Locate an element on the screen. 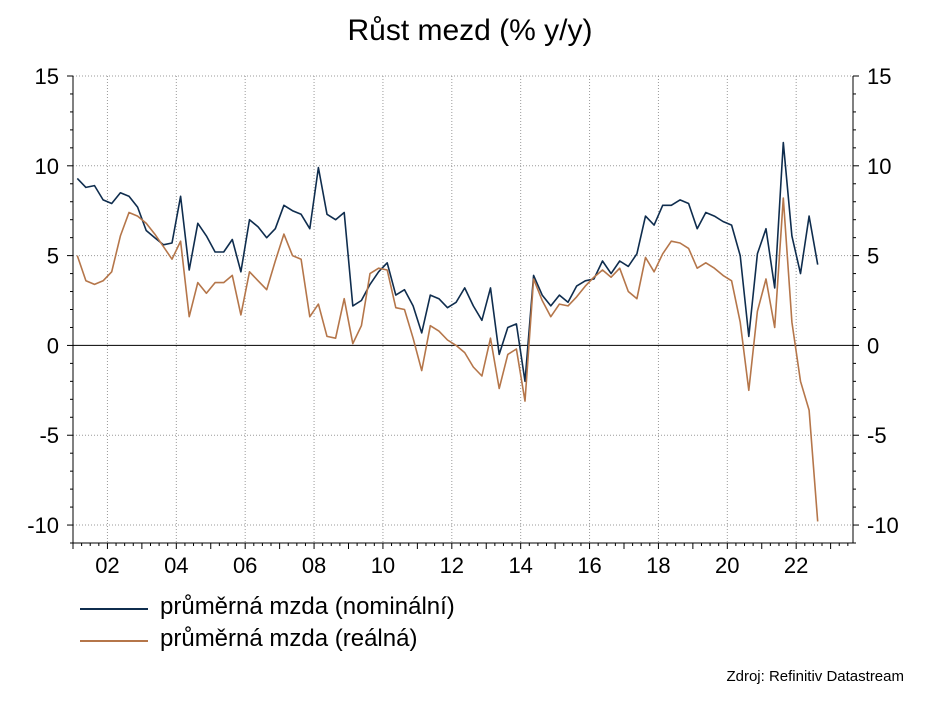 The height and width of the screenshot is (719, 940). y-tick-label-right: -10 is located at coordinates (883, 525).